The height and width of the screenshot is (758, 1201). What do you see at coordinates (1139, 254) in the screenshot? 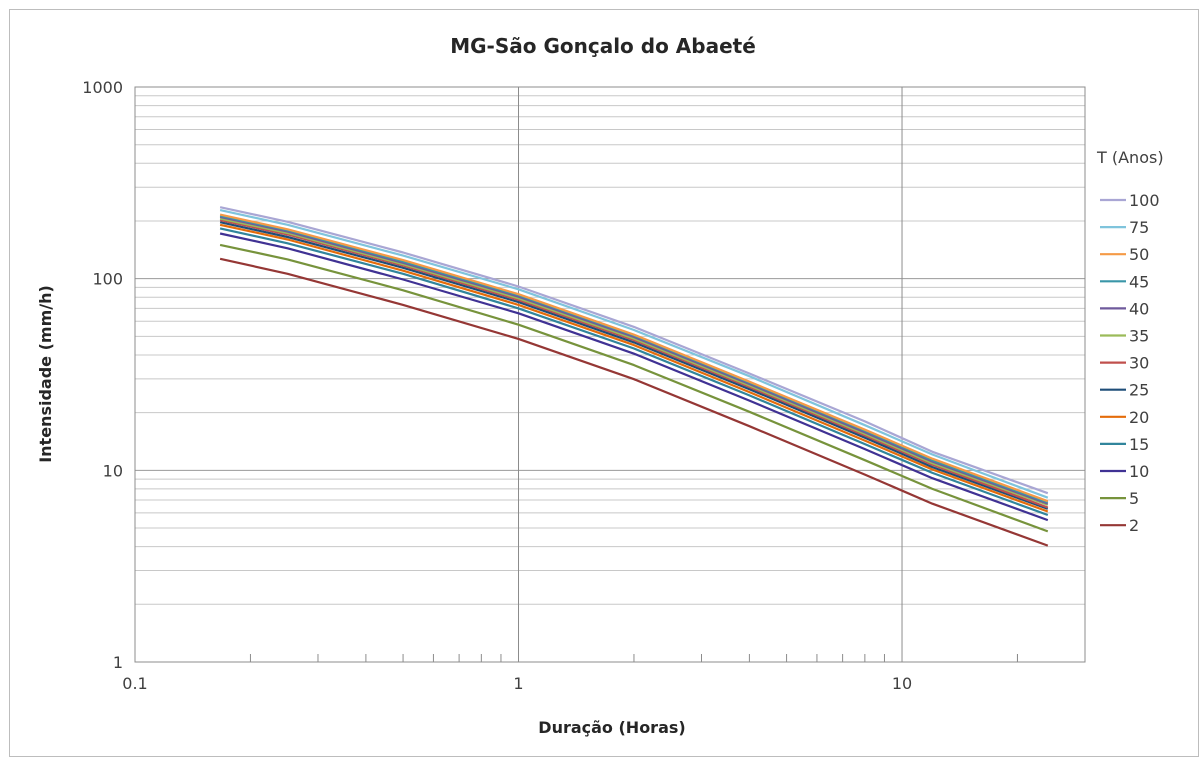
I see `legend-label-50: 50` at bounding box center [1139, 254].